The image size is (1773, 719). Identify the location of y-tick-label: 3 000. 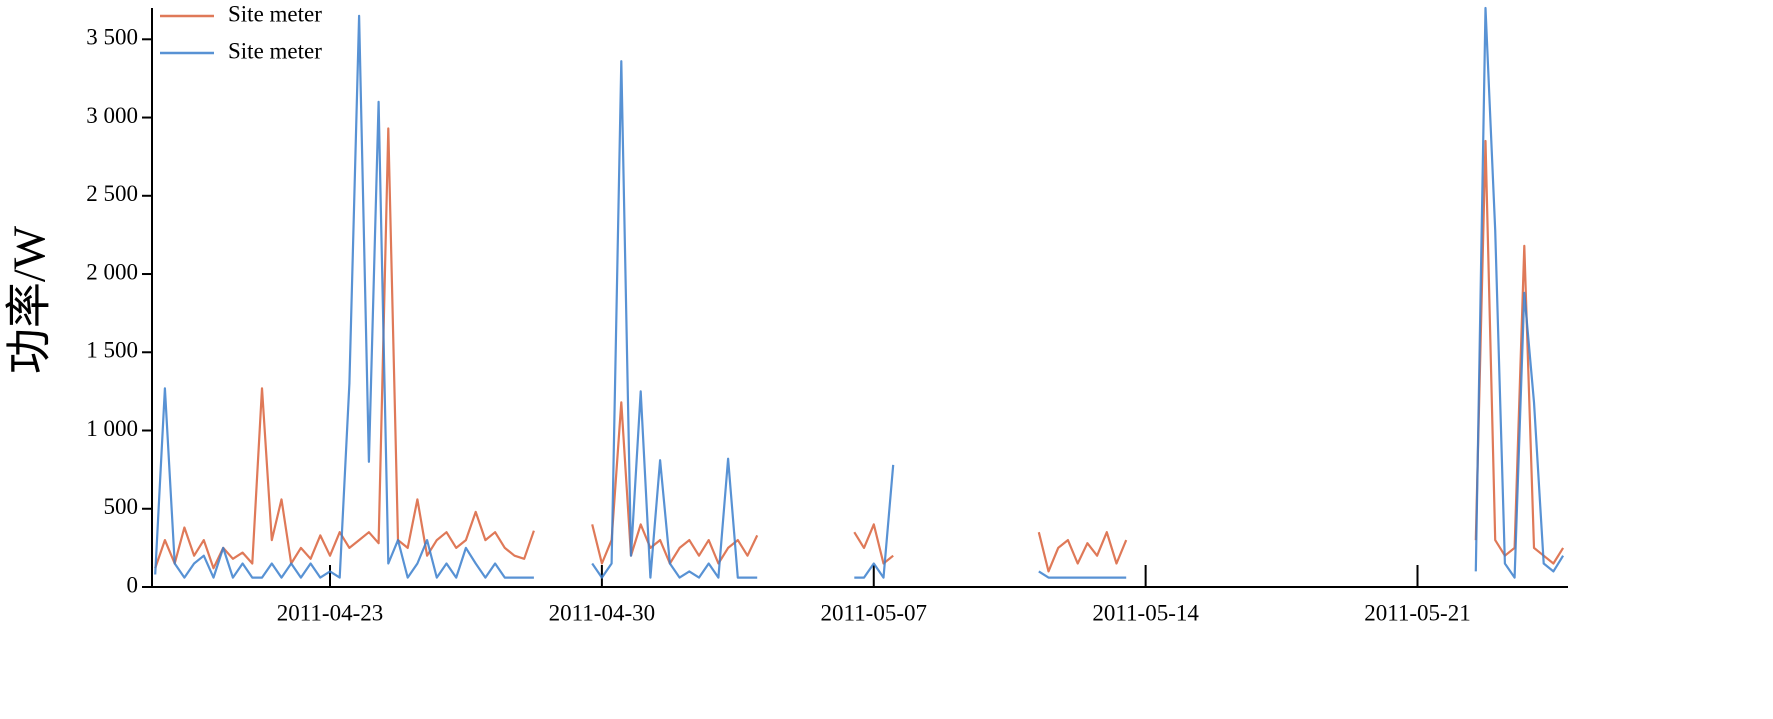
(112, 115).